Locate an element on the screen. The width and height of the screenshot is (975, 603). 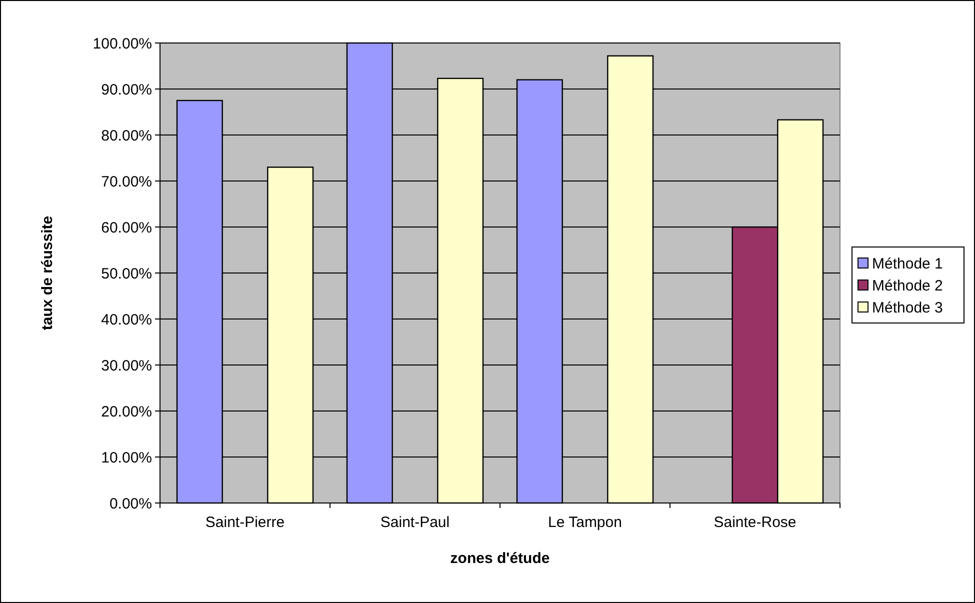
legend-label: Méthode 2 is located at coordinates (907, 285).